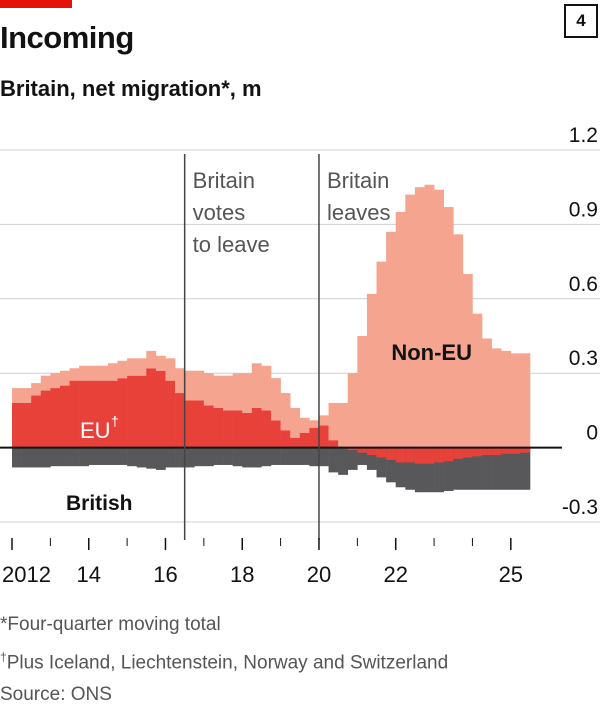  Describe the element at coordinates (583, 358) in the screenshot. I see `y-tick-label: 0.3` at that location.